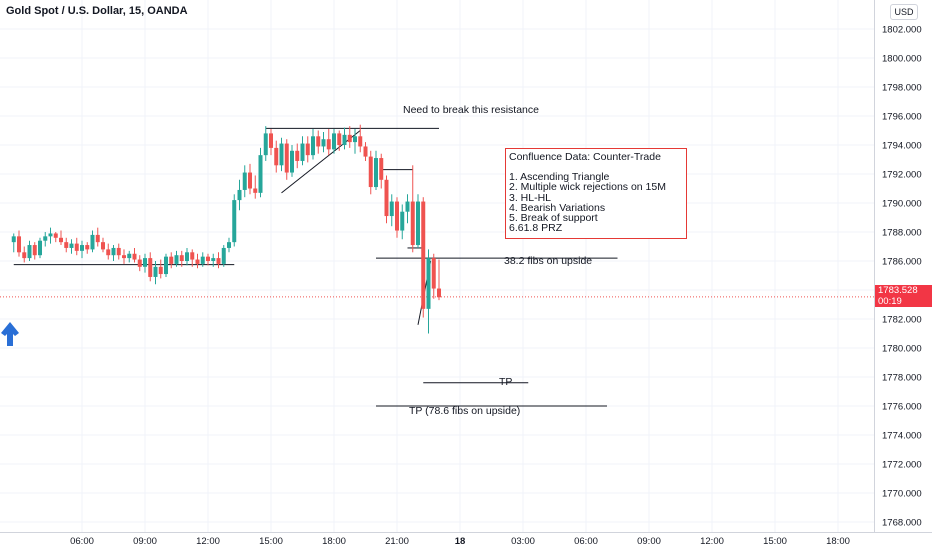  What do you see at coordinates (902, 465) in the screenshot?
I see `price-tick-label: 1772.000` at bounding box center [902, 465].